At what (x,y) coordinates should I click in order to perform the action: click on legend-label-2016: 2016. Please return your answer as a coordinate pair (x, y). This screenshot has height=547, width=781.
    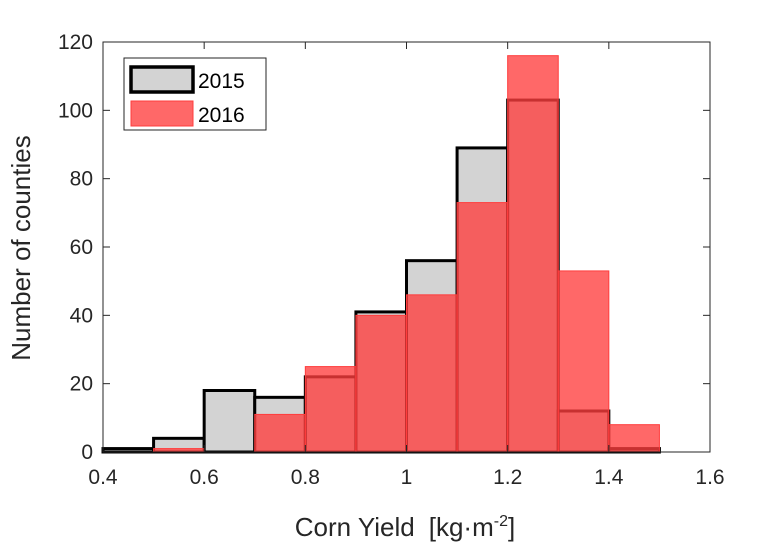
    Looking at the image, I should click on (221, 115).